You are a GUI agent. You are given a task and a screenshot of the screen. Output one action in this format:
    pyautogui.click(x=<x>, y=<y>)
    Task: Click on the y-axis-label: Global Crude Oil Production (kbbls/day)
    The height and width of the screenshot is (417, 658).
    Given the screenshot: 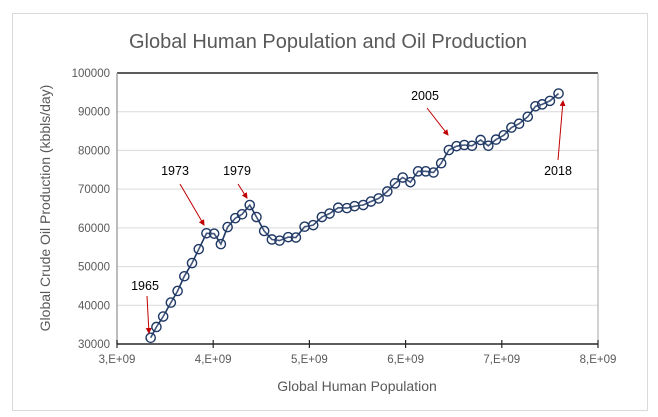 What is the action you would take?
    pyautogui.click(x=45, y=208)
    